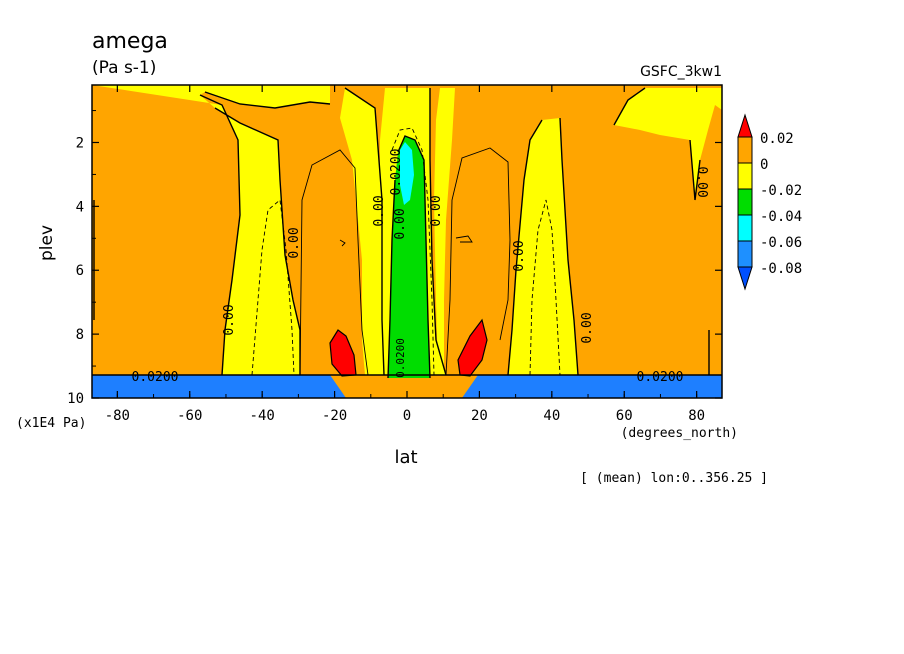 The height and width of the screenshot is (654, 904). I want to click on region-equator-cyan, so click(407, 173).